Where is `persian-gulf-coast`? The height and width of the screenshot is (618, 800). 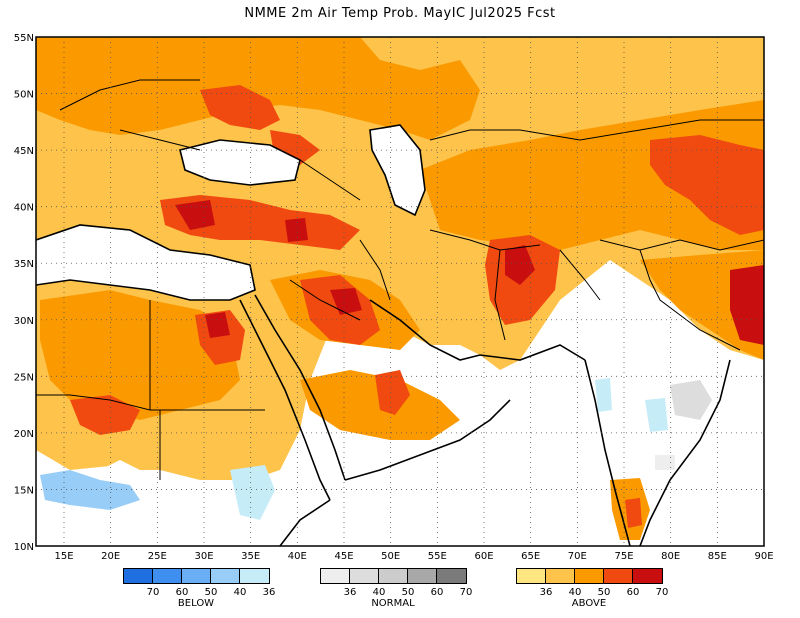
persian-gulf-coast is located at coordinates (425, 330).